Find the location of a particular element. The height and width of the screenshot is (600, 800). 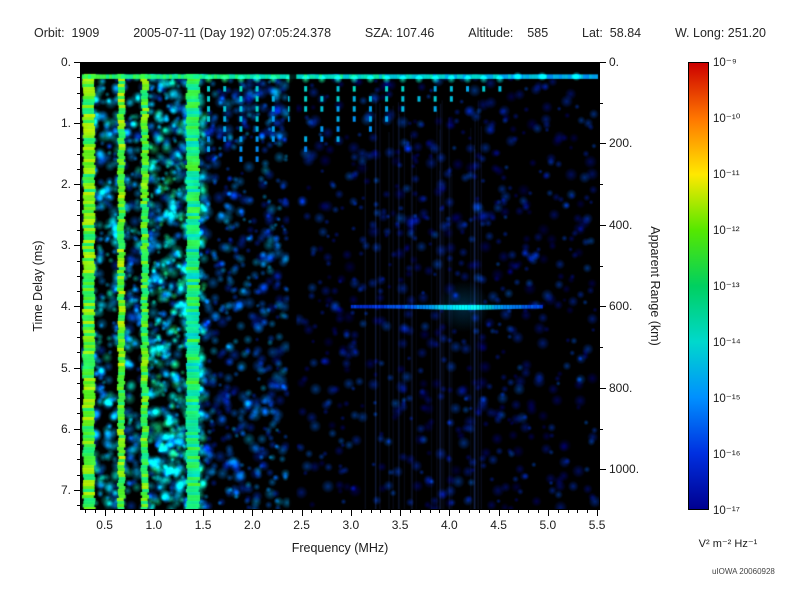

x-axis-tick-label: 4.5 is located at coordinates (498, 525).